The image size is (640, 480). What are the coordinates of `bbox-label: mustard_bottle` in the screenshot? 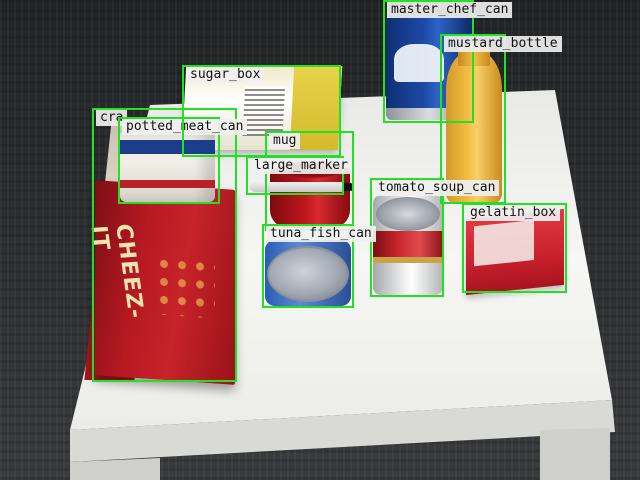 It's located at (503, 44).